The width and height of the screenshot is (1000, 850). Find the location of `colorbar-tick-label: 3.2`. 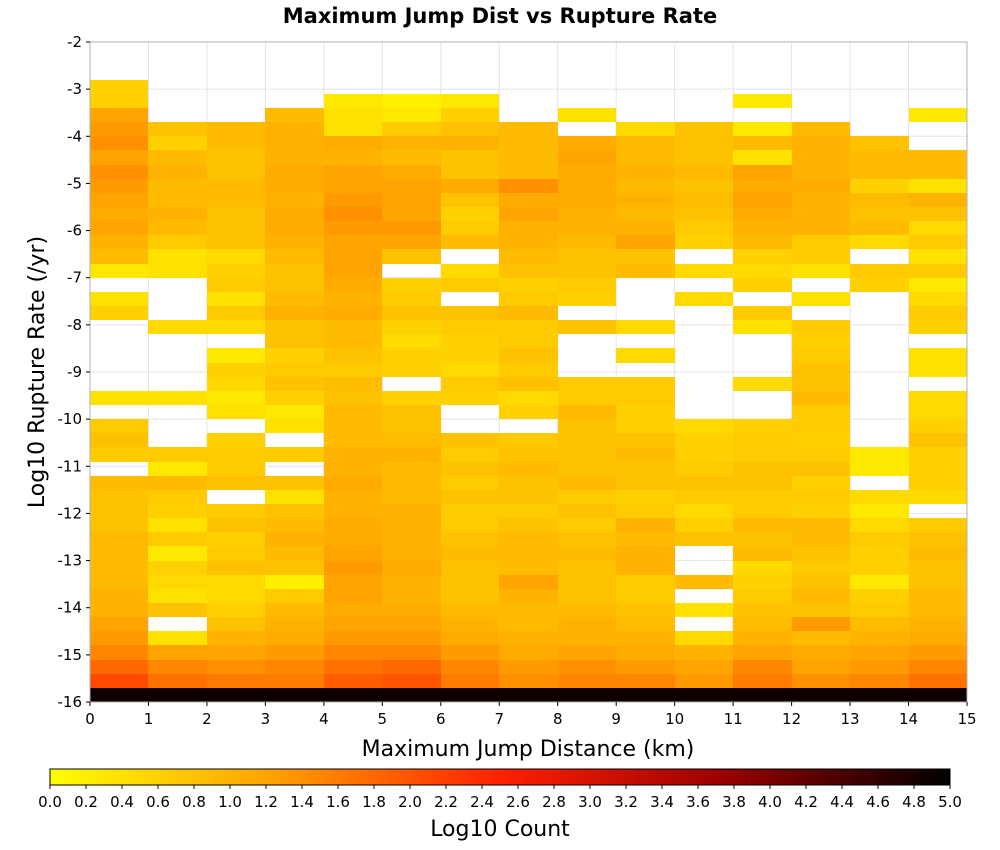

colorbar-tick-label: 3.2 is located at coordinates (626, 802).